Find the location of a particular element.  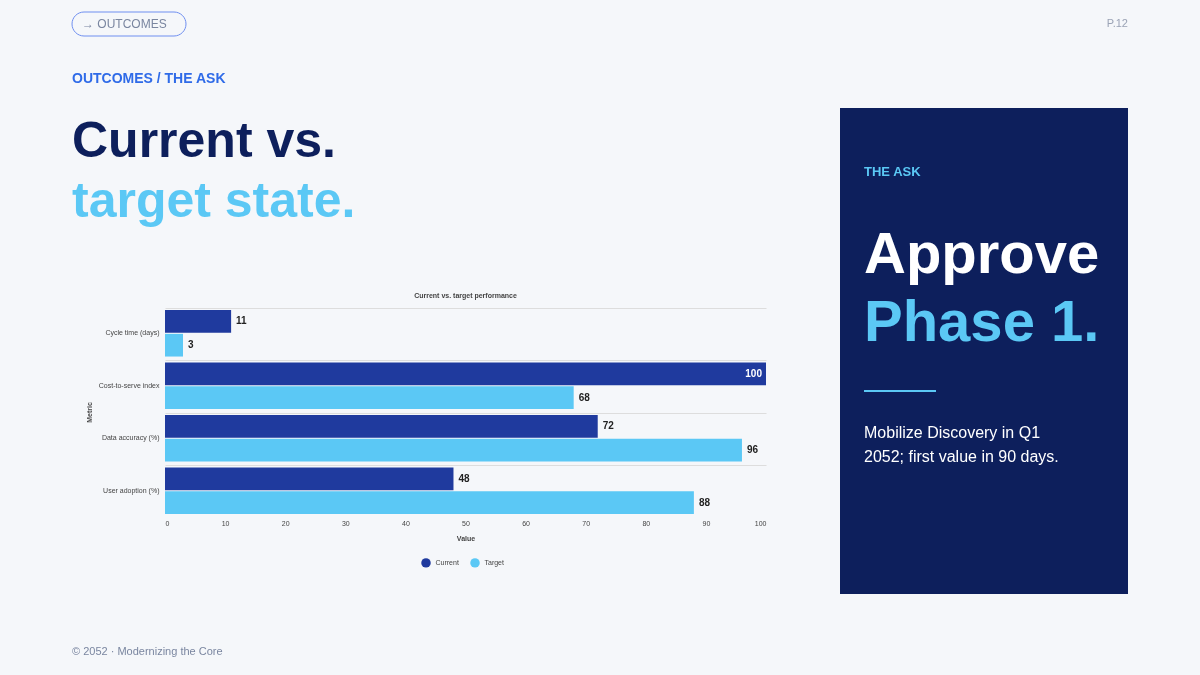

data-label: 11 is located at coordinates (242, 321).